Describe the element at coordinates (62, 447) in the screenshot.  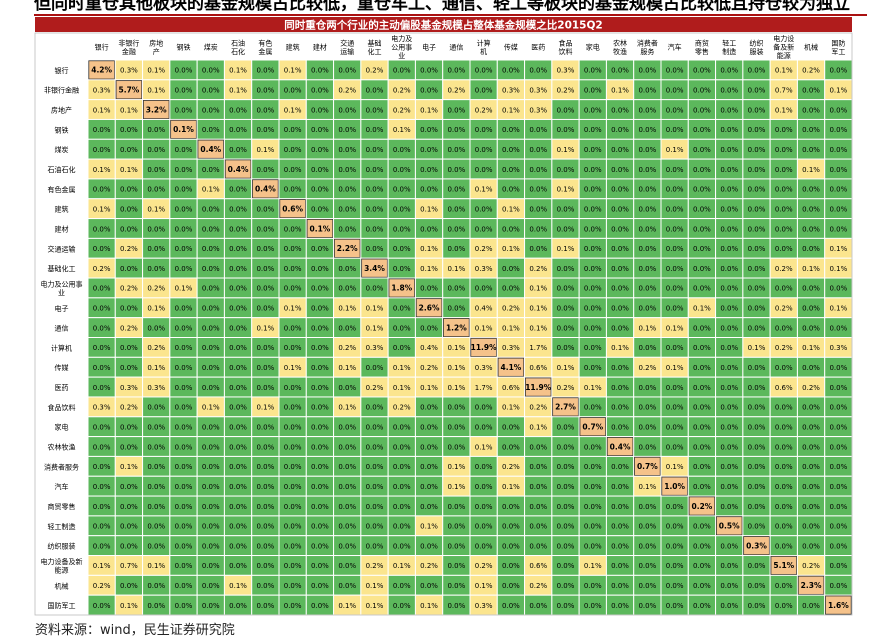
I see `row-label: 农林牧渔` at that location.